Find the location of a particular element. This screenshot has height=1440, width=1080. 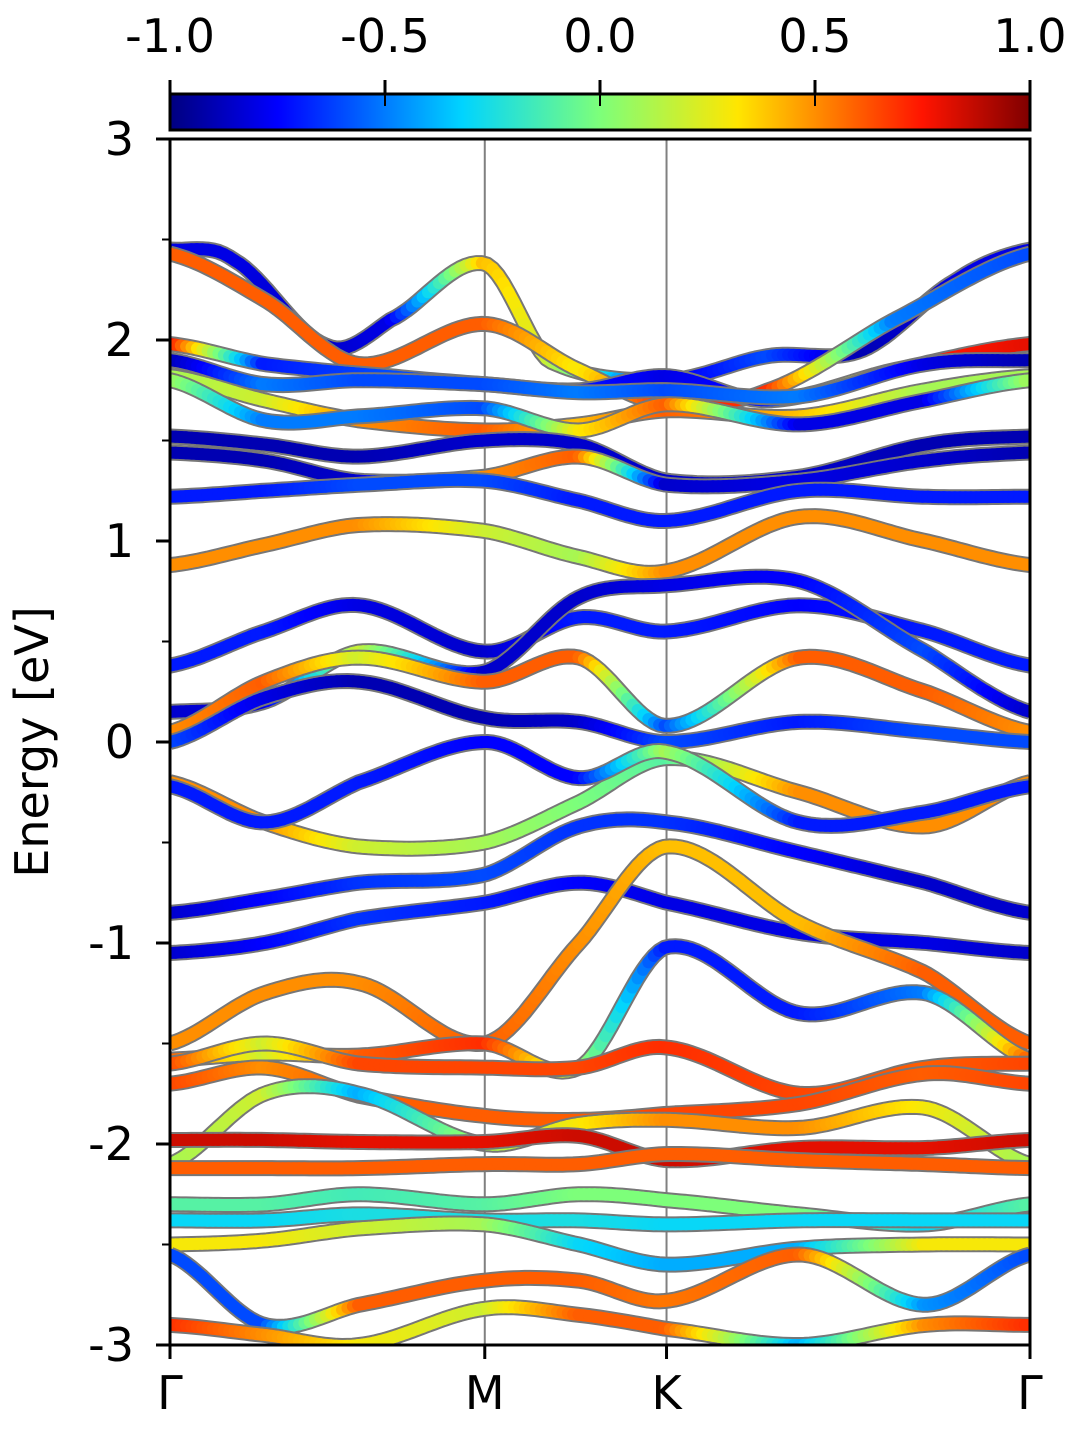

colorbar-tick-label: 0.5 is located at coordinates (814, 36).